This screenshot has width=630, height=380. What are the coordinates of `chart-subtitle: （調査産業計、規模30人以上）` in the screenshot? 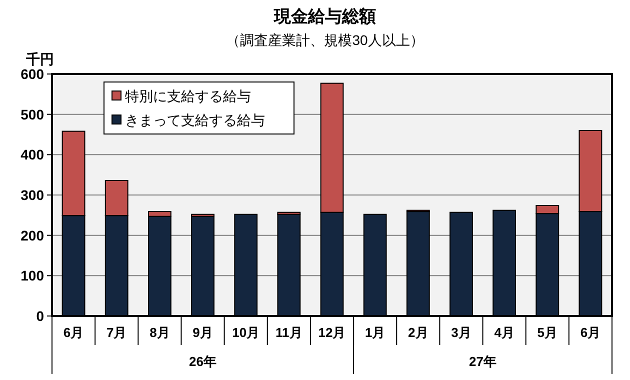 It's located at (325, 40).